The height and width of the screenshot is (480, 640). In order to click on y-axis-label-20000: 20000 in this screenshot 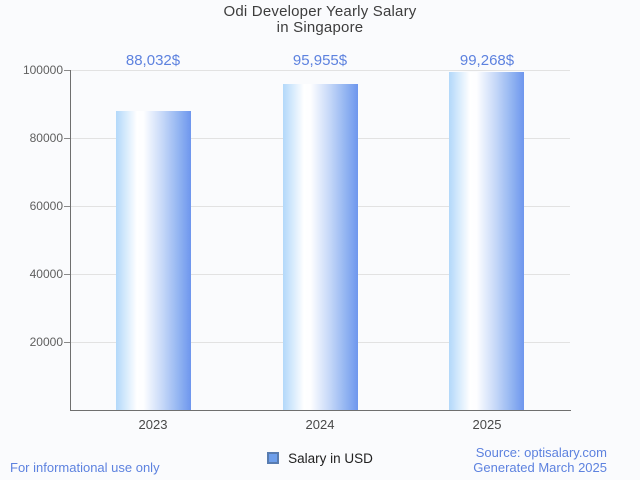, I will do `click(46, 342)`.